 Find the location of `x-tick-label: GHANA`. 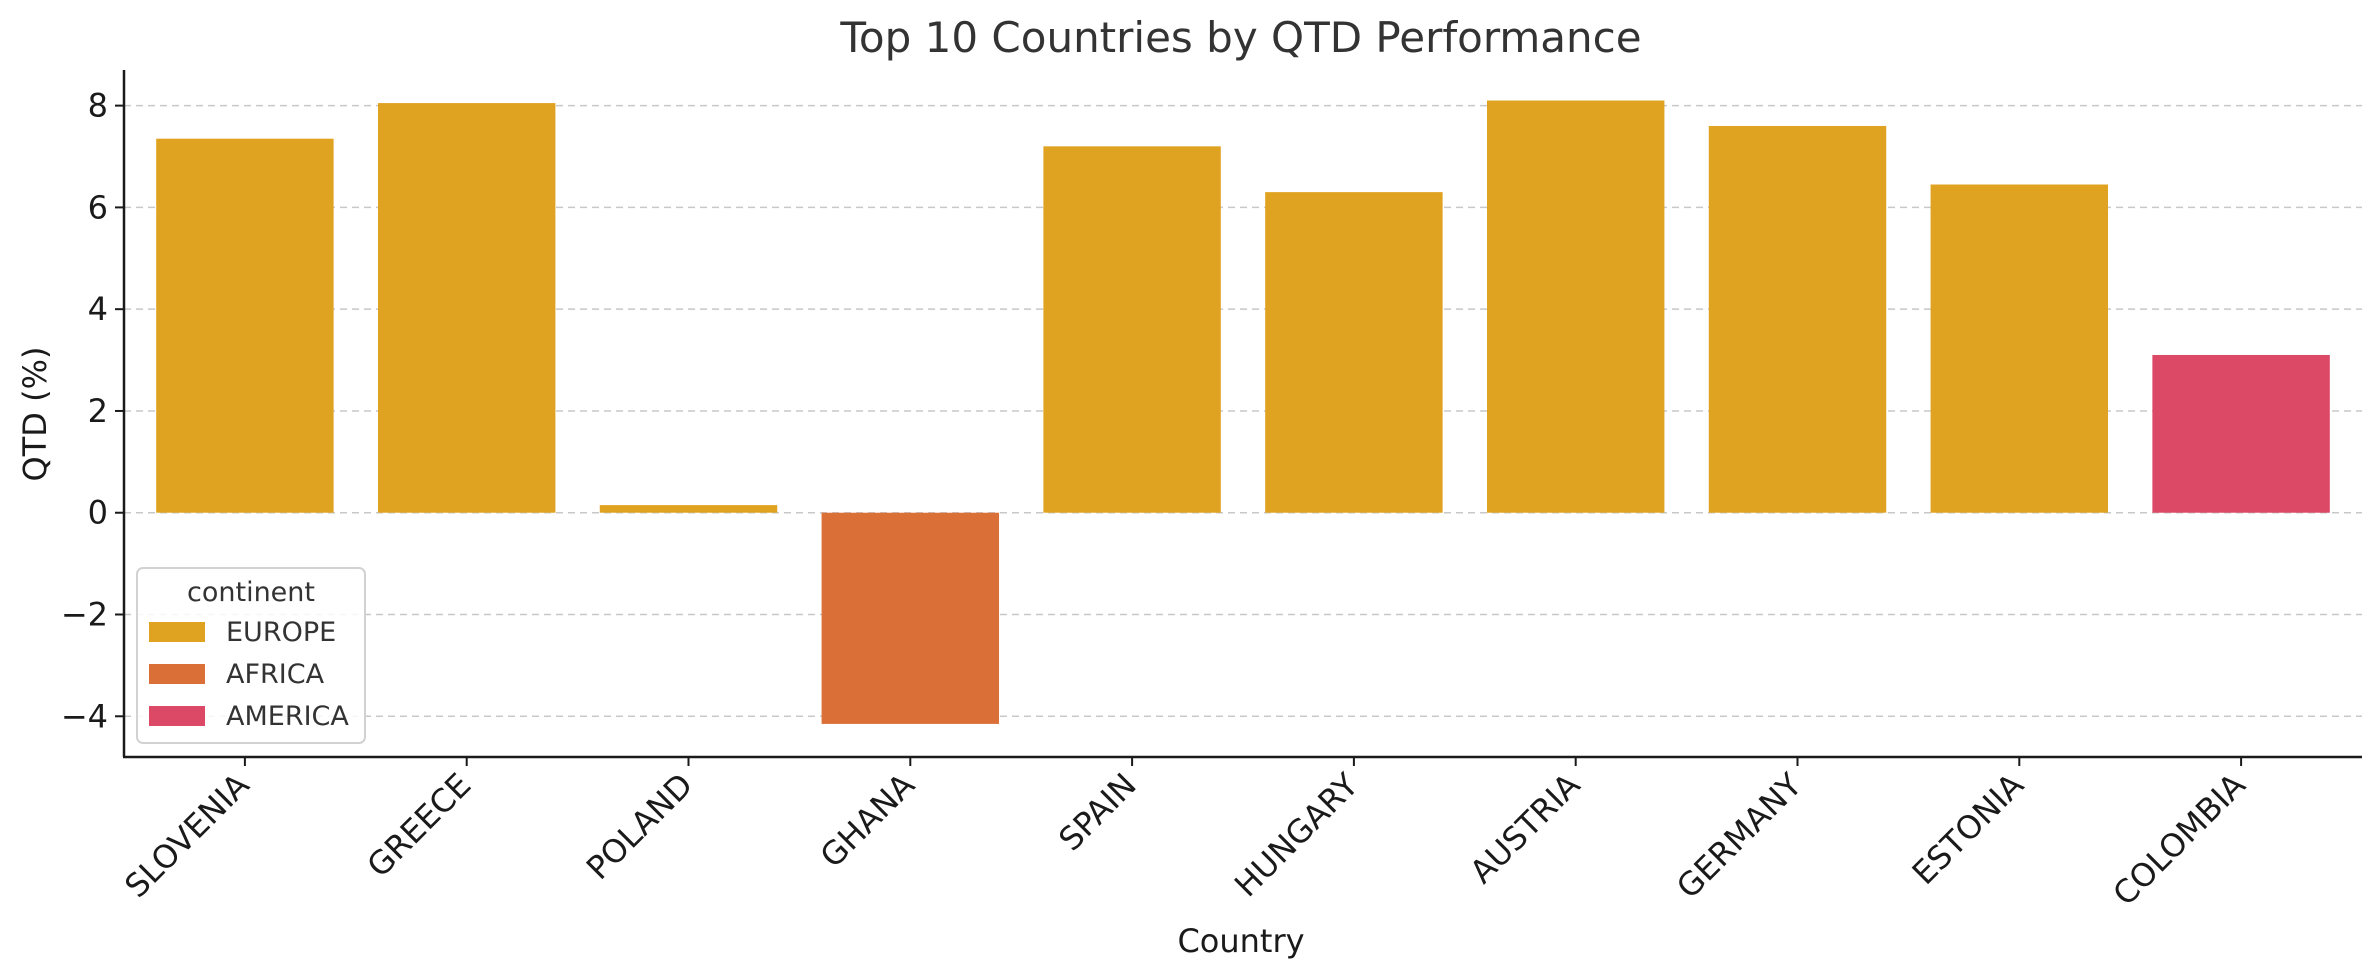

x-tick-label: GHANA is located at coordinates (867, 820).